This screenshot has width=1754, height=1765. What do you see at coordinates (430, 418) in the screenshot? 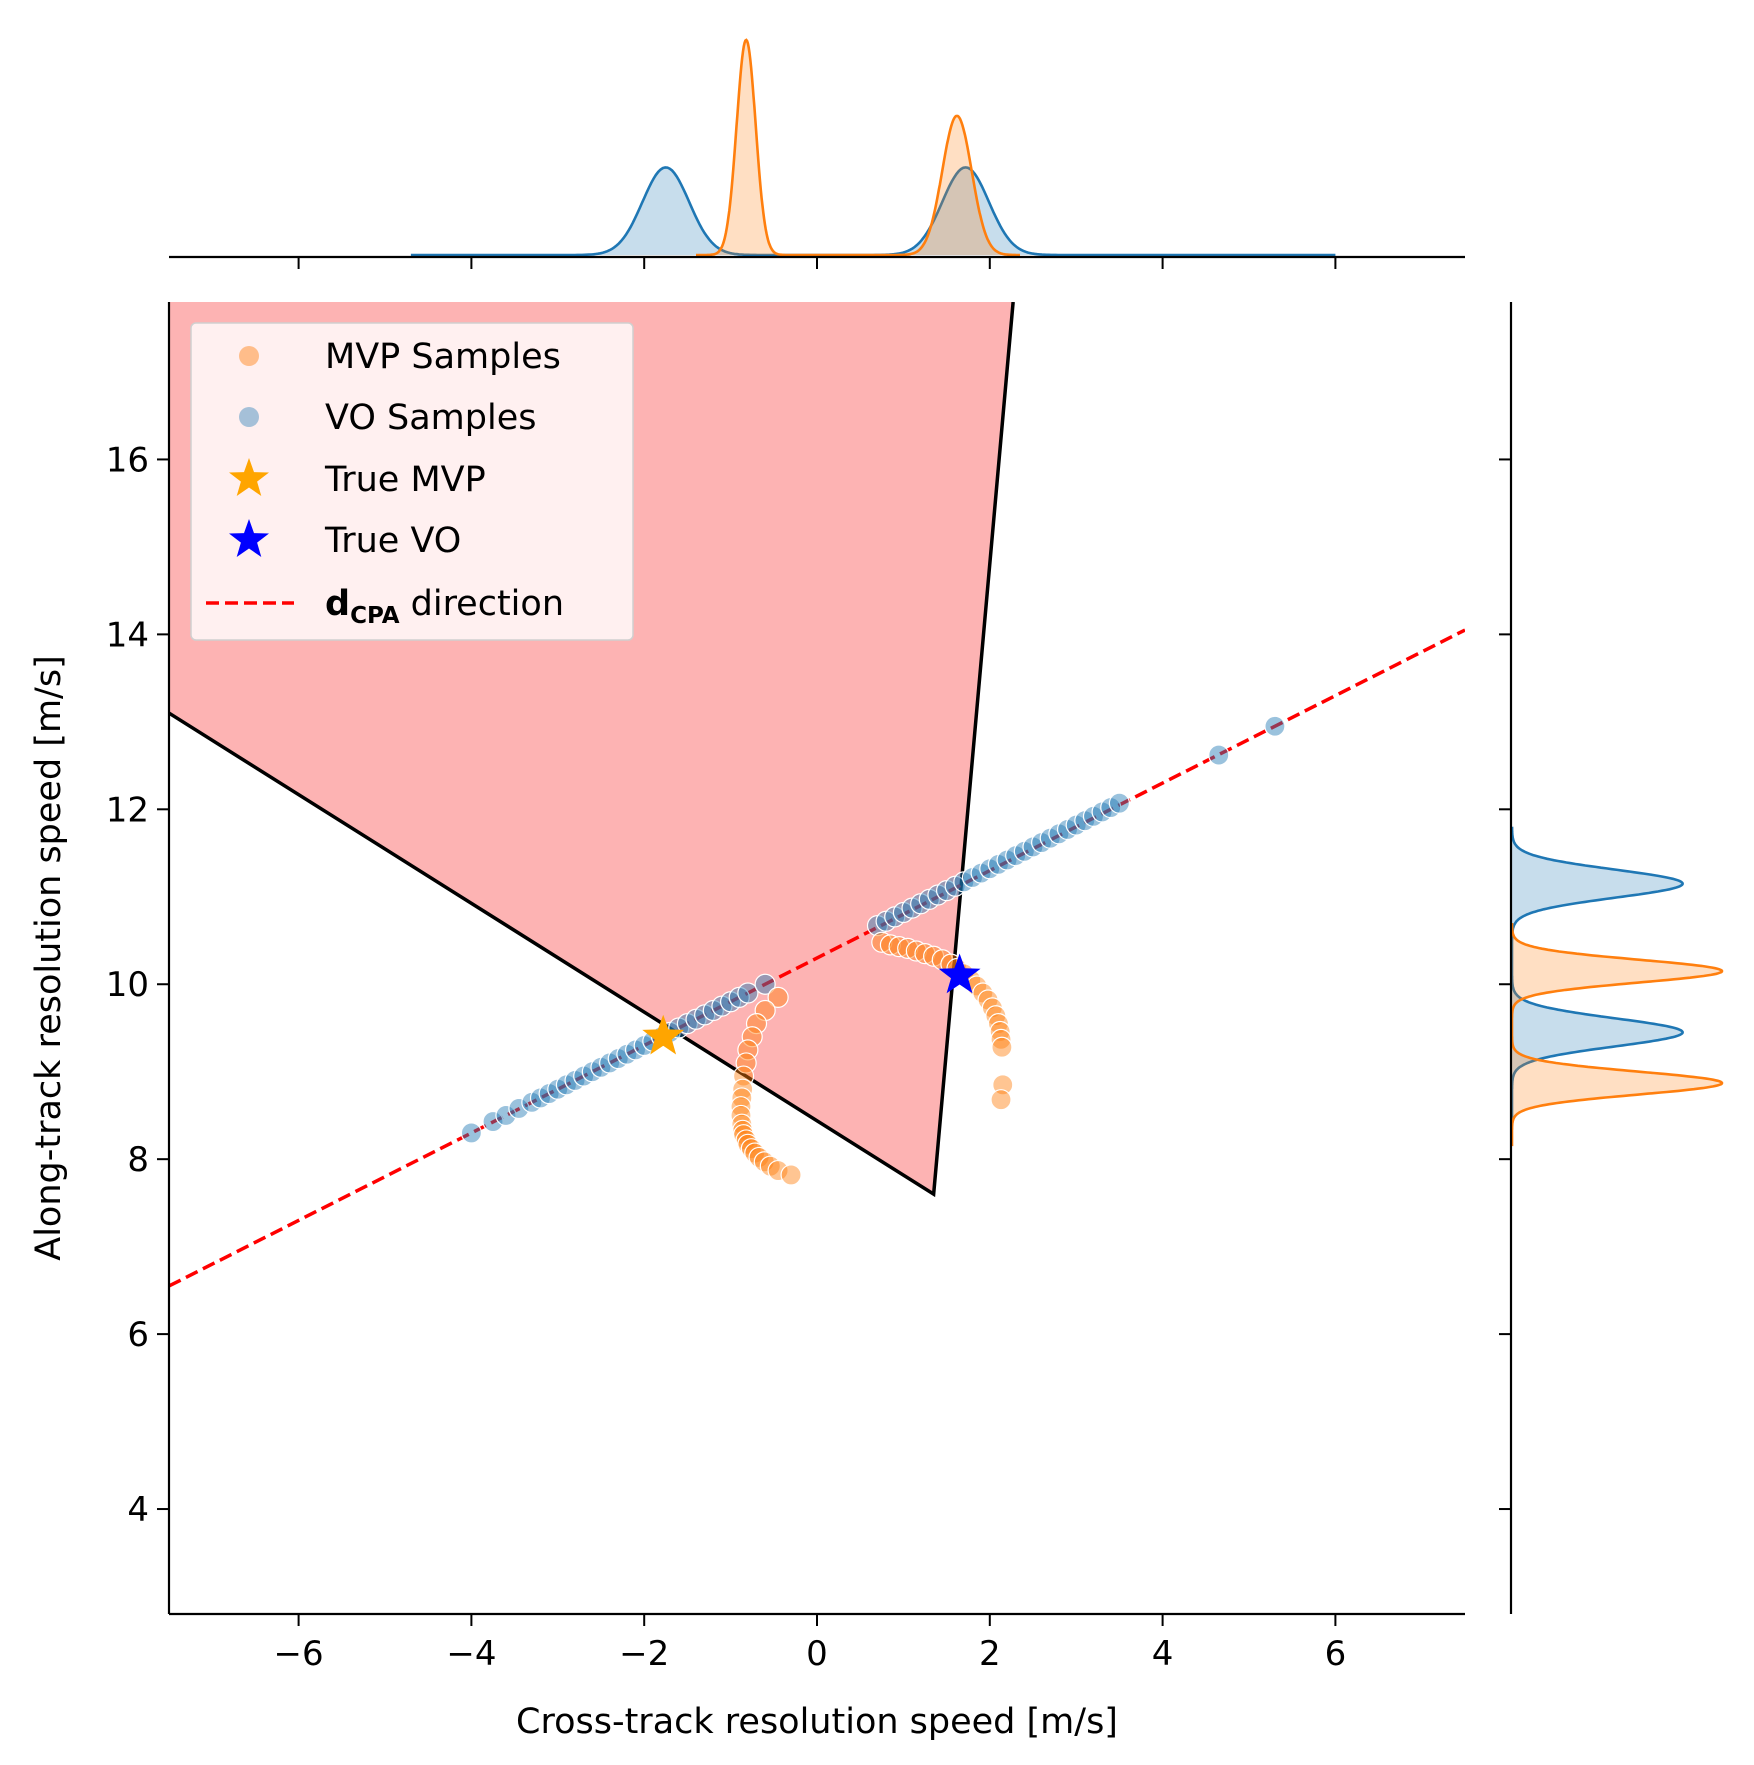
I see `legend-vo-samples-label: VO Samples` at bounding box center [430, 418].